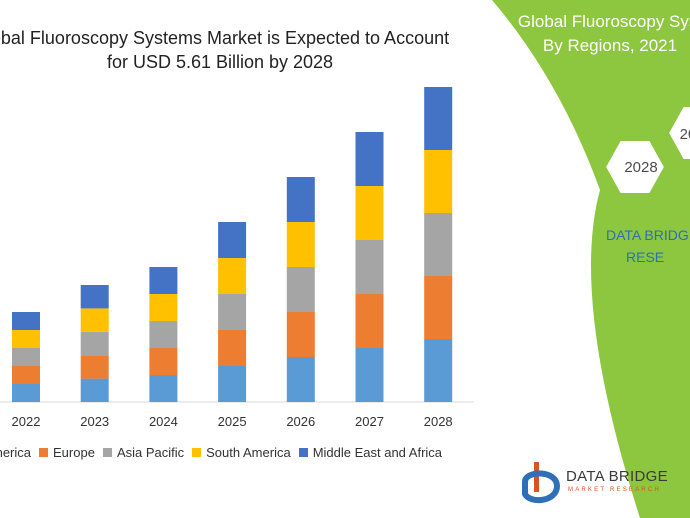 This screenshot has height=518, width=690. What do you see at coordinates (94, 367) in the screenshot?
I see `bar-segment-2023-europe` at bounding box center [94, 367].